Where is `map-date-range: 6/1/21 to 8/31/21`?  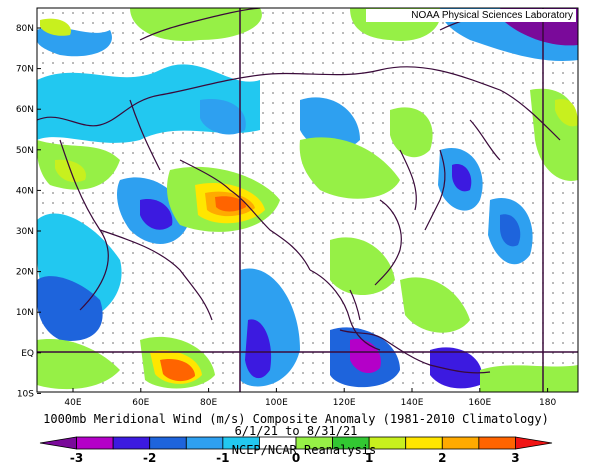
map-date-range: 6/1/21 to 8/31/21 is located at coordinates (296, 431).